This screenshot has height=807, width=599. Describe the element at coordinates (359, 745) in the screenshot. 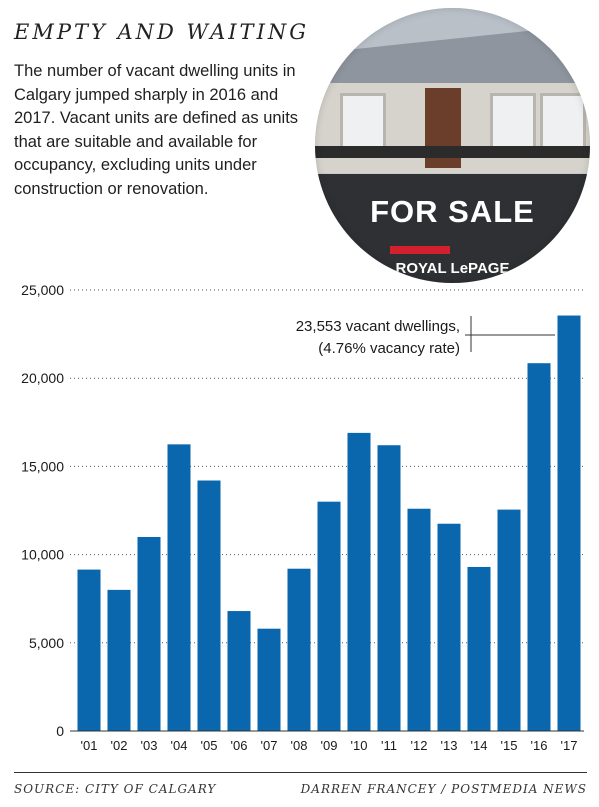

I see `x-tick-label: '10` at that location.